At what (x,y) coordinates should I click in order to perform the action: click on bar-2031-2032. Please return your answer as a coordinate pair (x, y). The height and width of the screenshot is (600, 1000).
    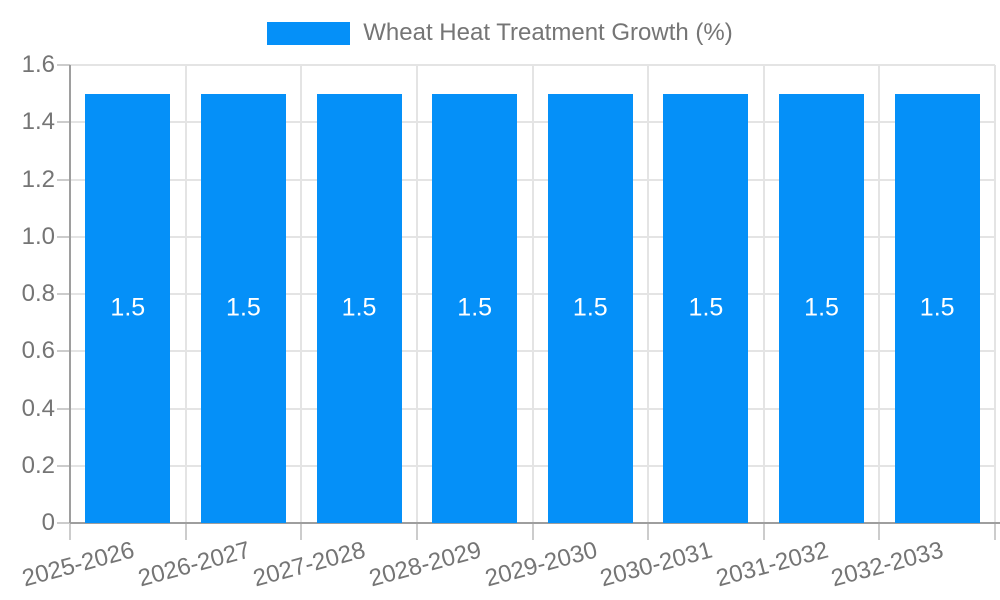
    Looking at the image, I should click on (822, 308).